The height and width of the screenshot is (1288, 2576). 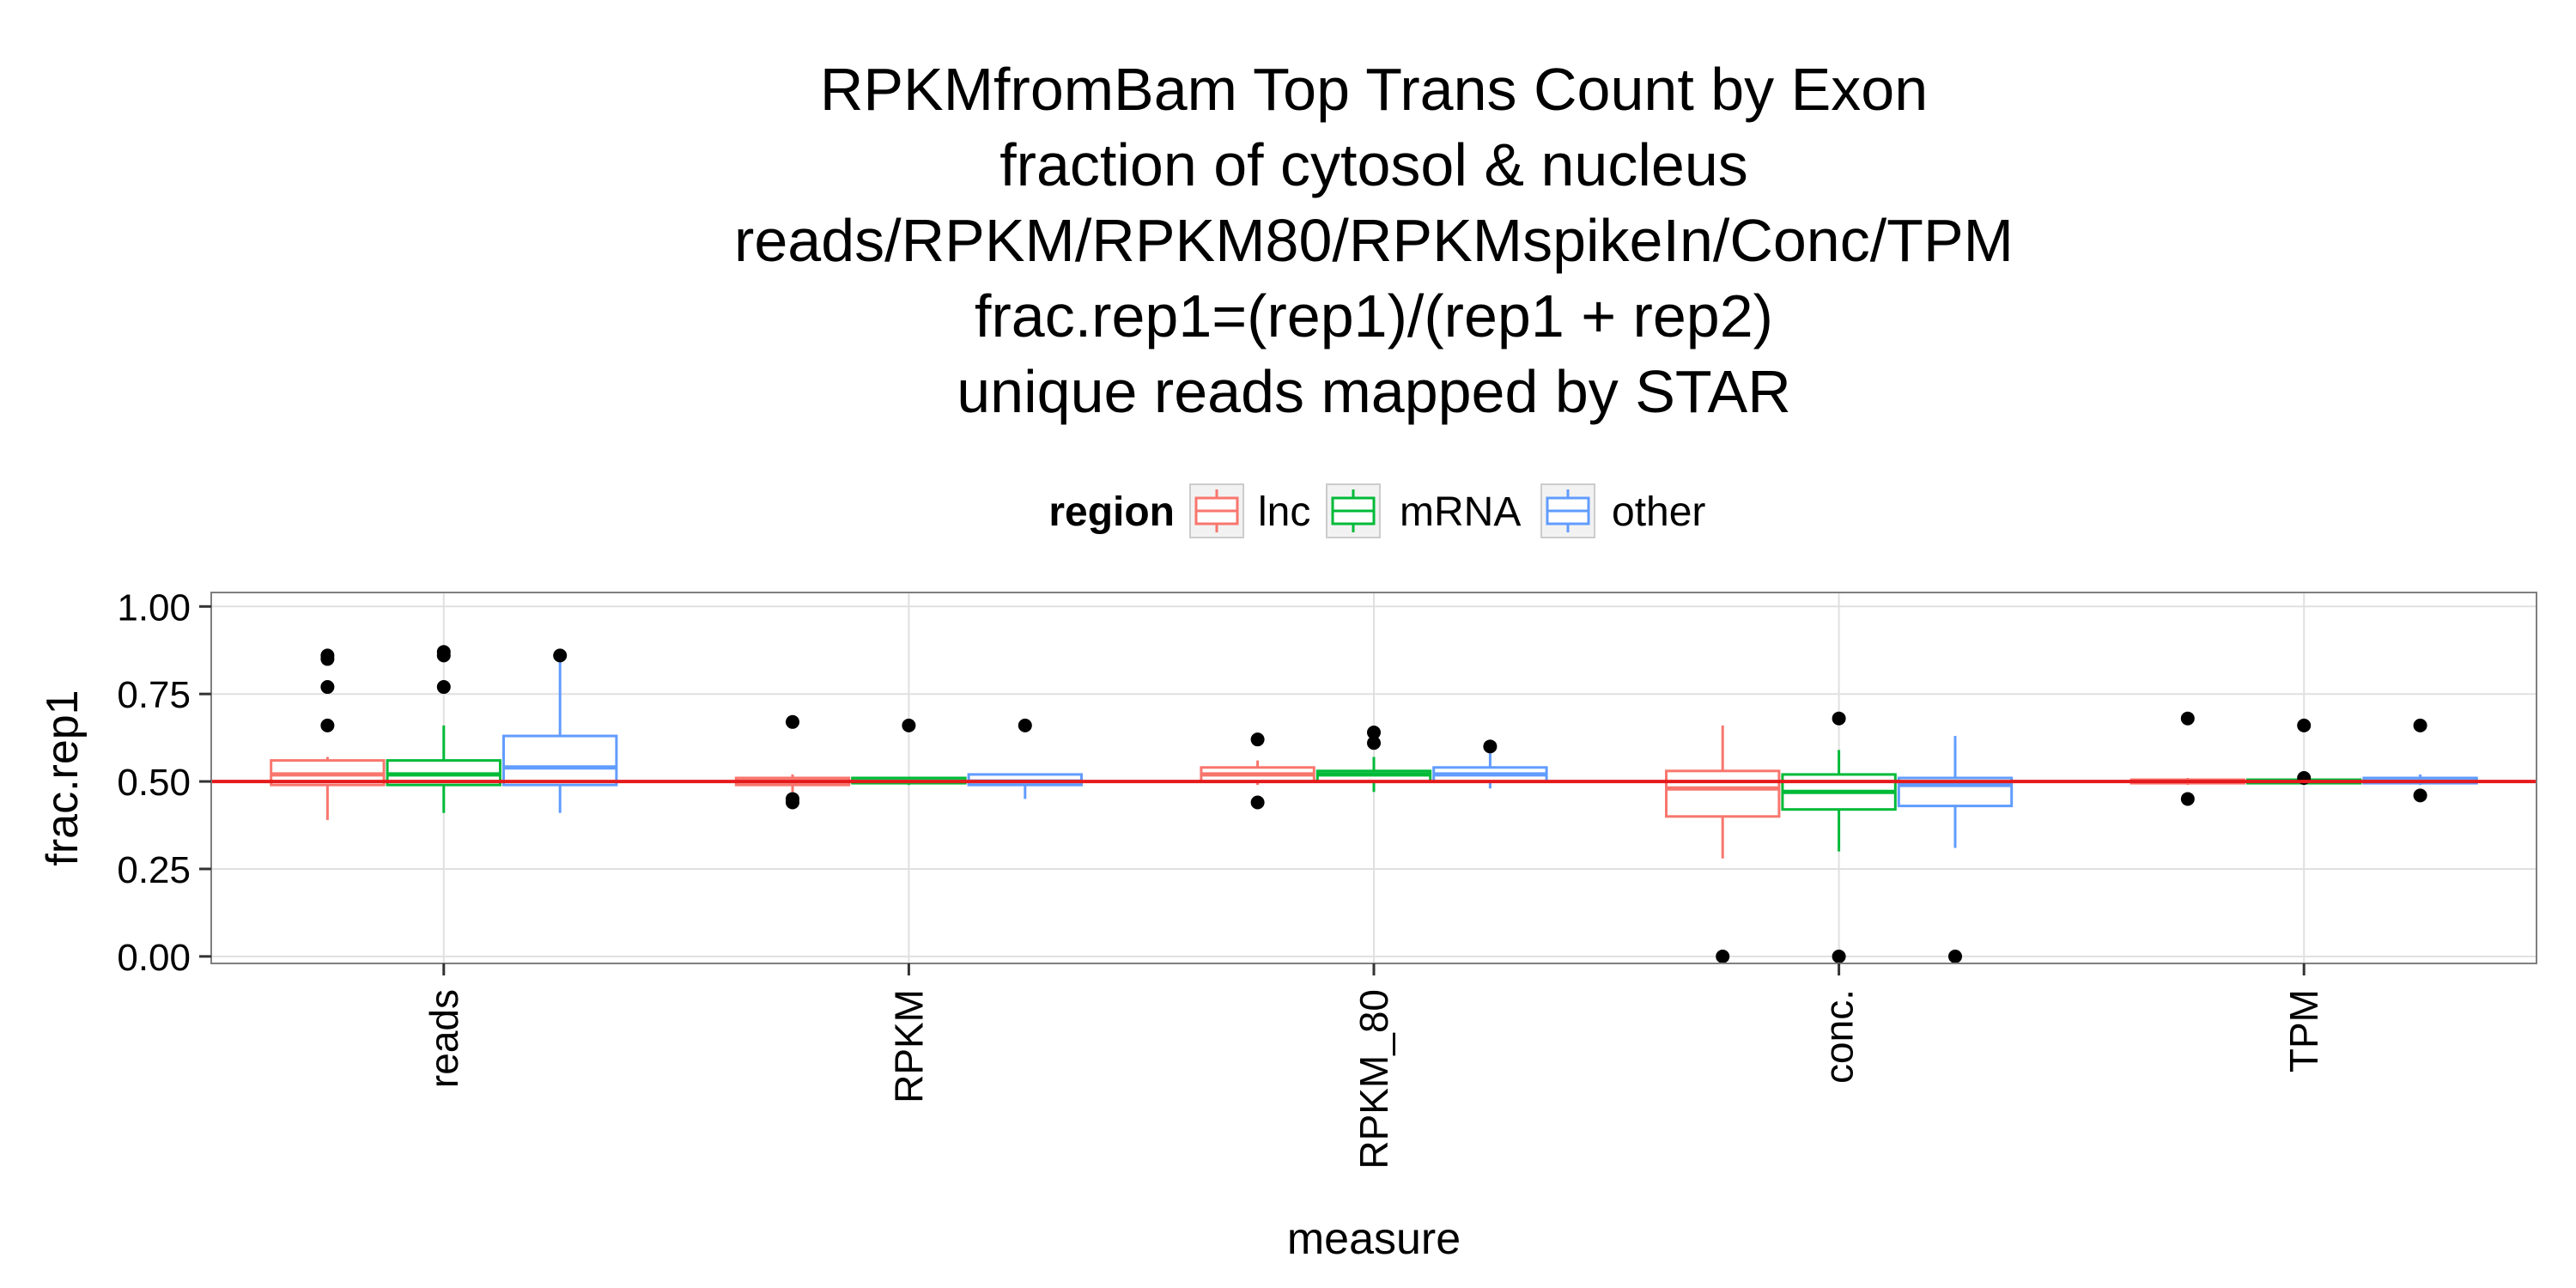 I want to click on x-axis-label: measure, so click(x=1374, y=1239).